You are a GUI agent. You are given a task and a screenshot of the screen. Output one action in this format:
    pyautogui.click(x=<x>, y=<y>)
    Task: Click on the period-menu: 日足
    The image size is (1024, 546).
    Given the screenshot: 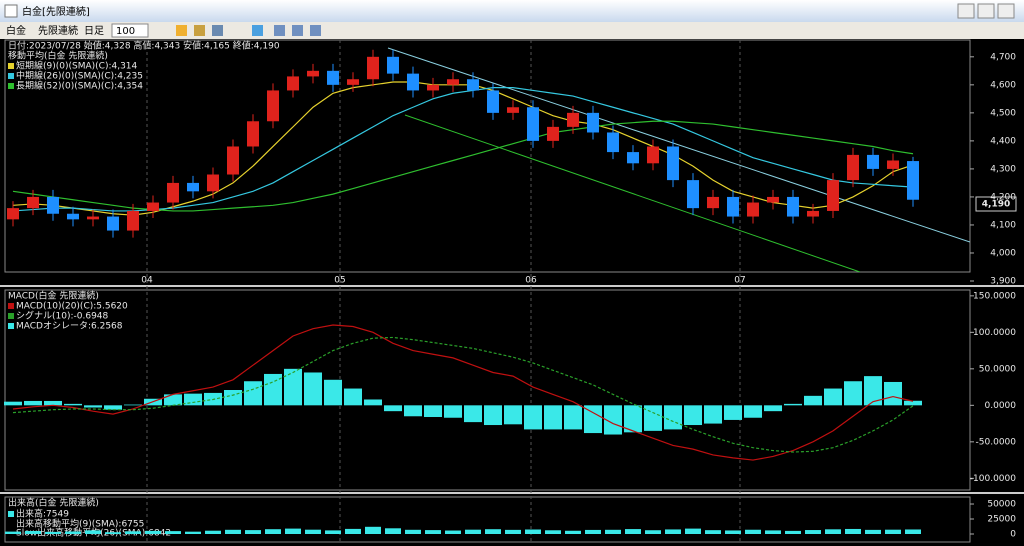 What is the action you would take?
    pyautogui.click(x=94, y=31)
    